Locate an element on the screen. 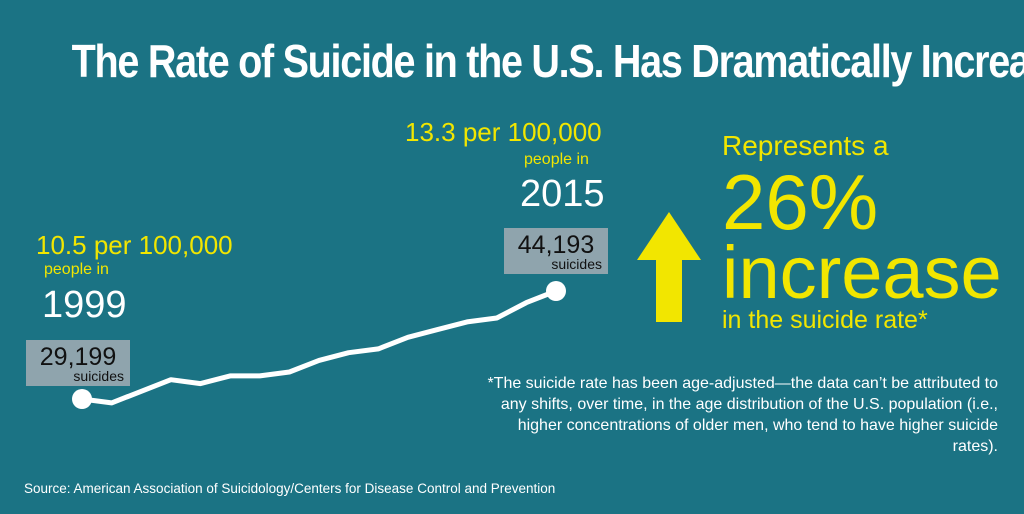 The image size is (1024, 514). end-year: 2015 is located at coordinates (562, 194).